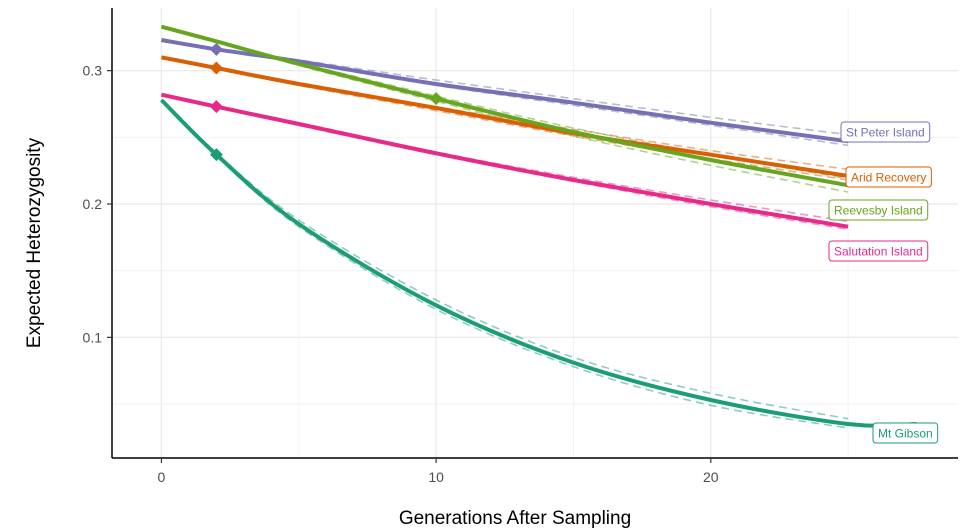 The height and width of the screenshot is (530, 960). What do you see at coordinates (93, 71) in the screenshot?
I see `y-tick-label: 0.3` at bounding box center [93, 71].